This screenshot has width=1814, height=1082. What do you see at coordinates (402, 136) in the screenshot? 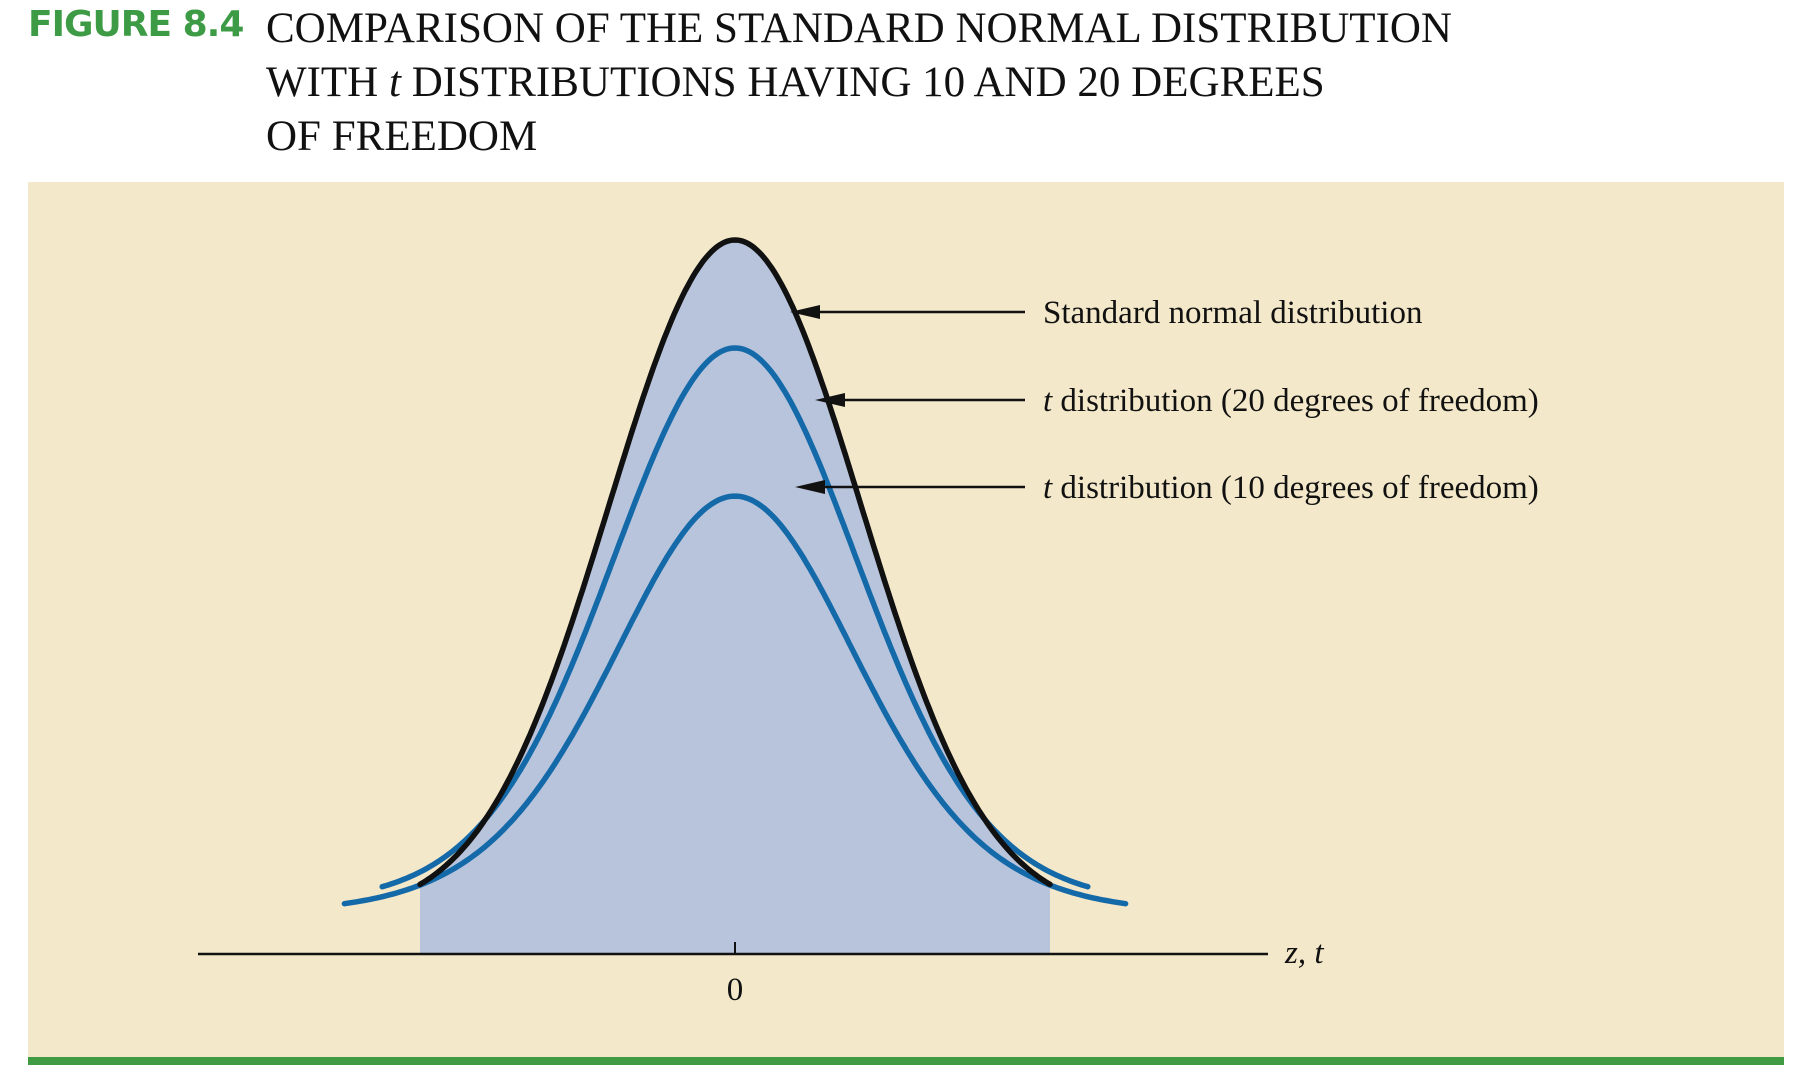
I see `title-line-3: OF FREEDOM` at bounding box center [402, 136].